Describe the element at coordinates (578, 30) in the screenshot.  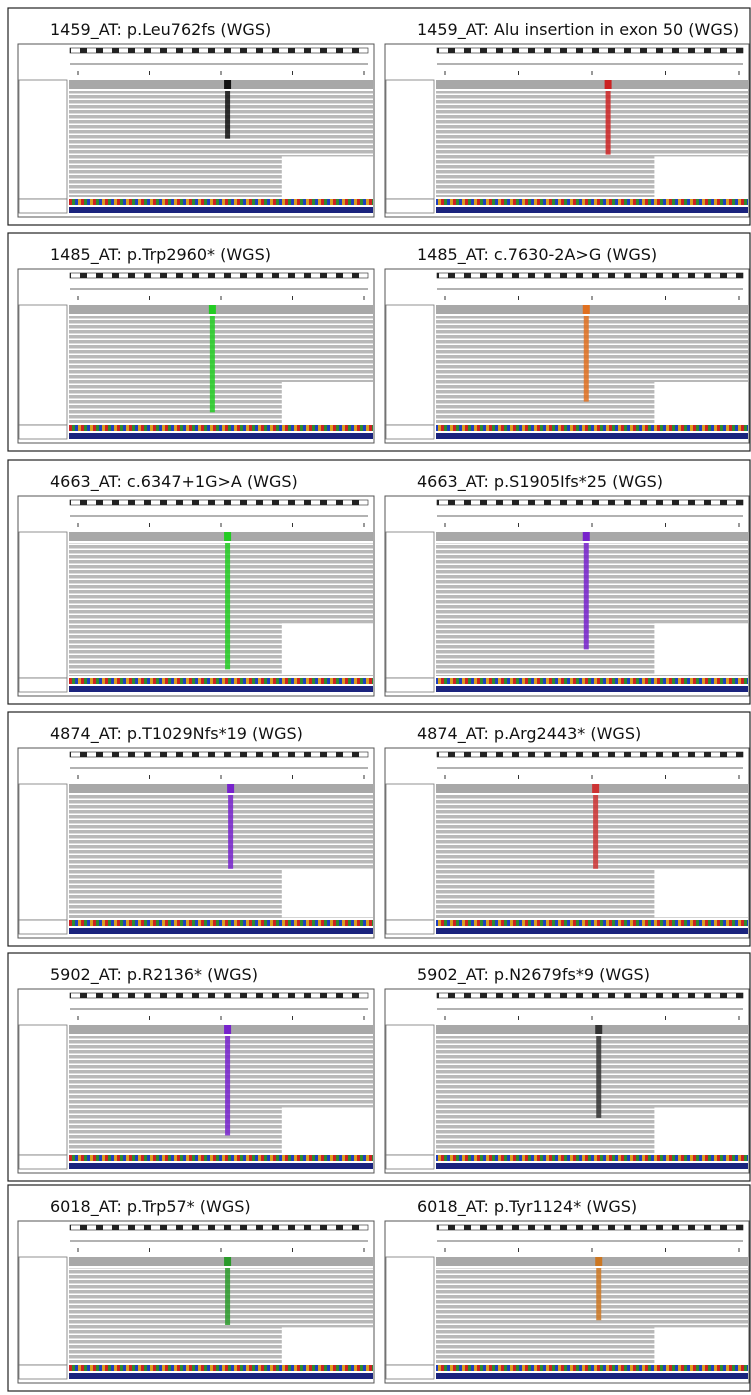
I see `panel-title: 1459_AT: Alu insertion in exon 50 (WGS)` at that location.